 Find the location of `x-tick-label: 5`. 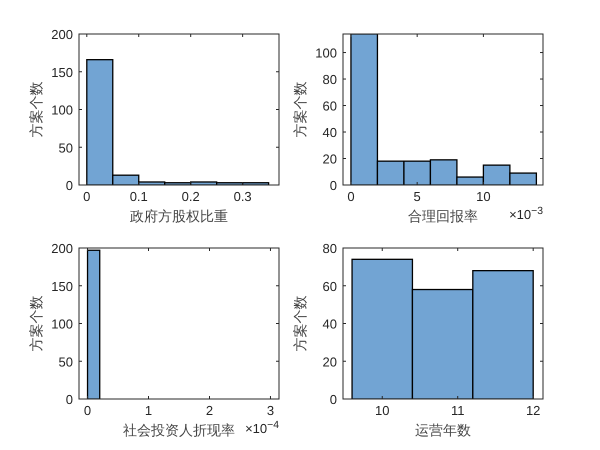

x-tick-label: 5 is located at coordinates (417, 196).